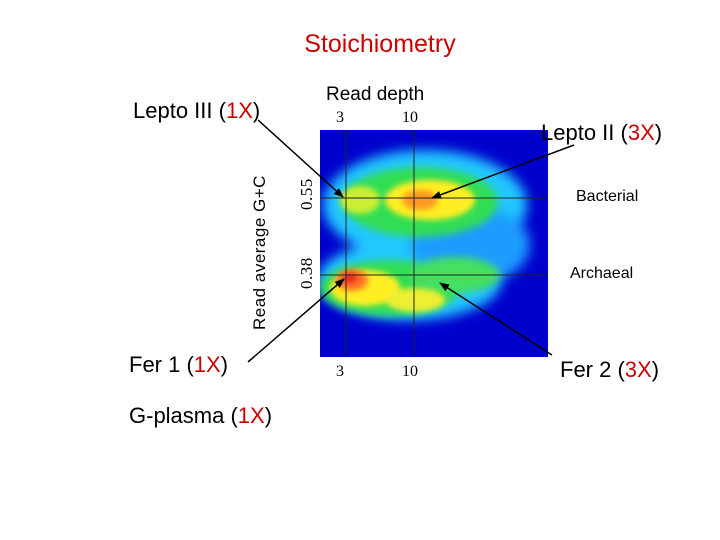  I want to click on lepto-iii-multiplier: 1X, so click(239, 110).